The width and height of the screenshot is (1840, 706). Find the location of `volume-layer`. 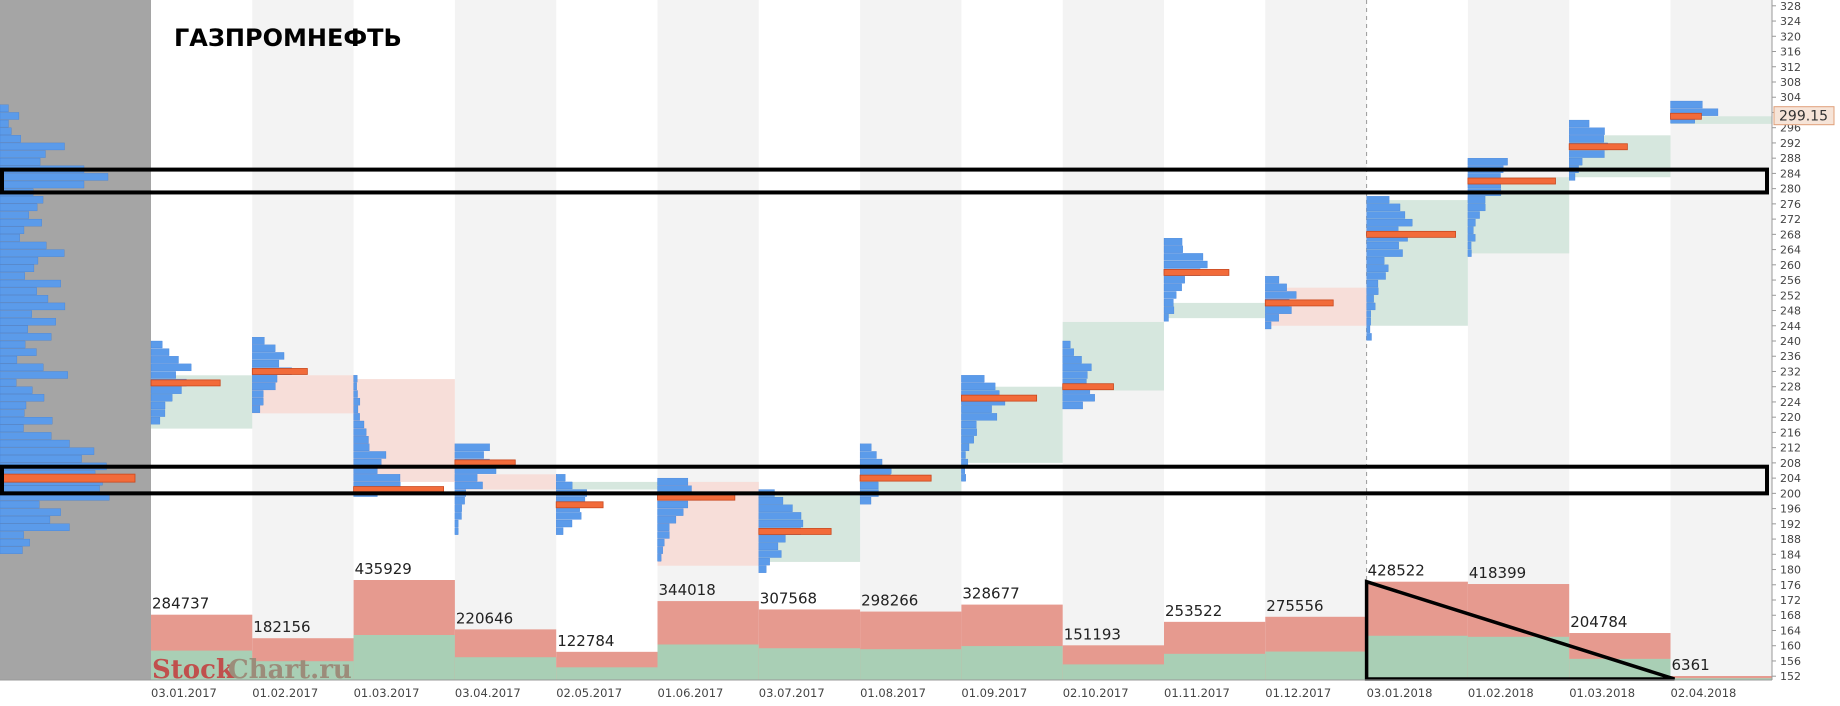

volume-layer is located at coordinates (961, 630).